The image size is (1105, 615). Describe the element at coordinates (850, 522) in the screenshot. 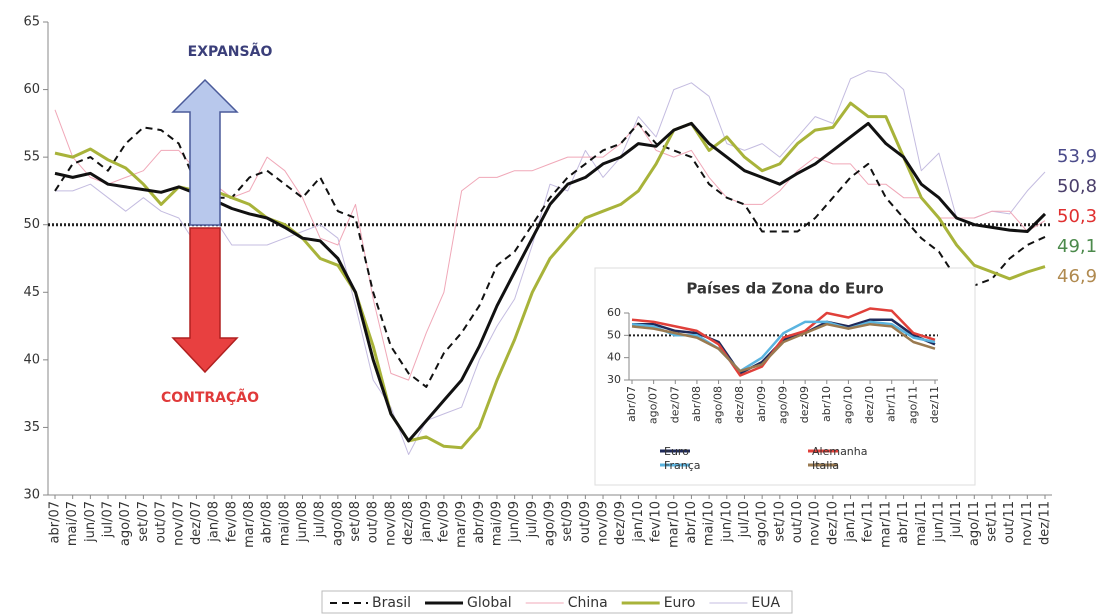

I see `x-tick-label: jan/11` at that location.